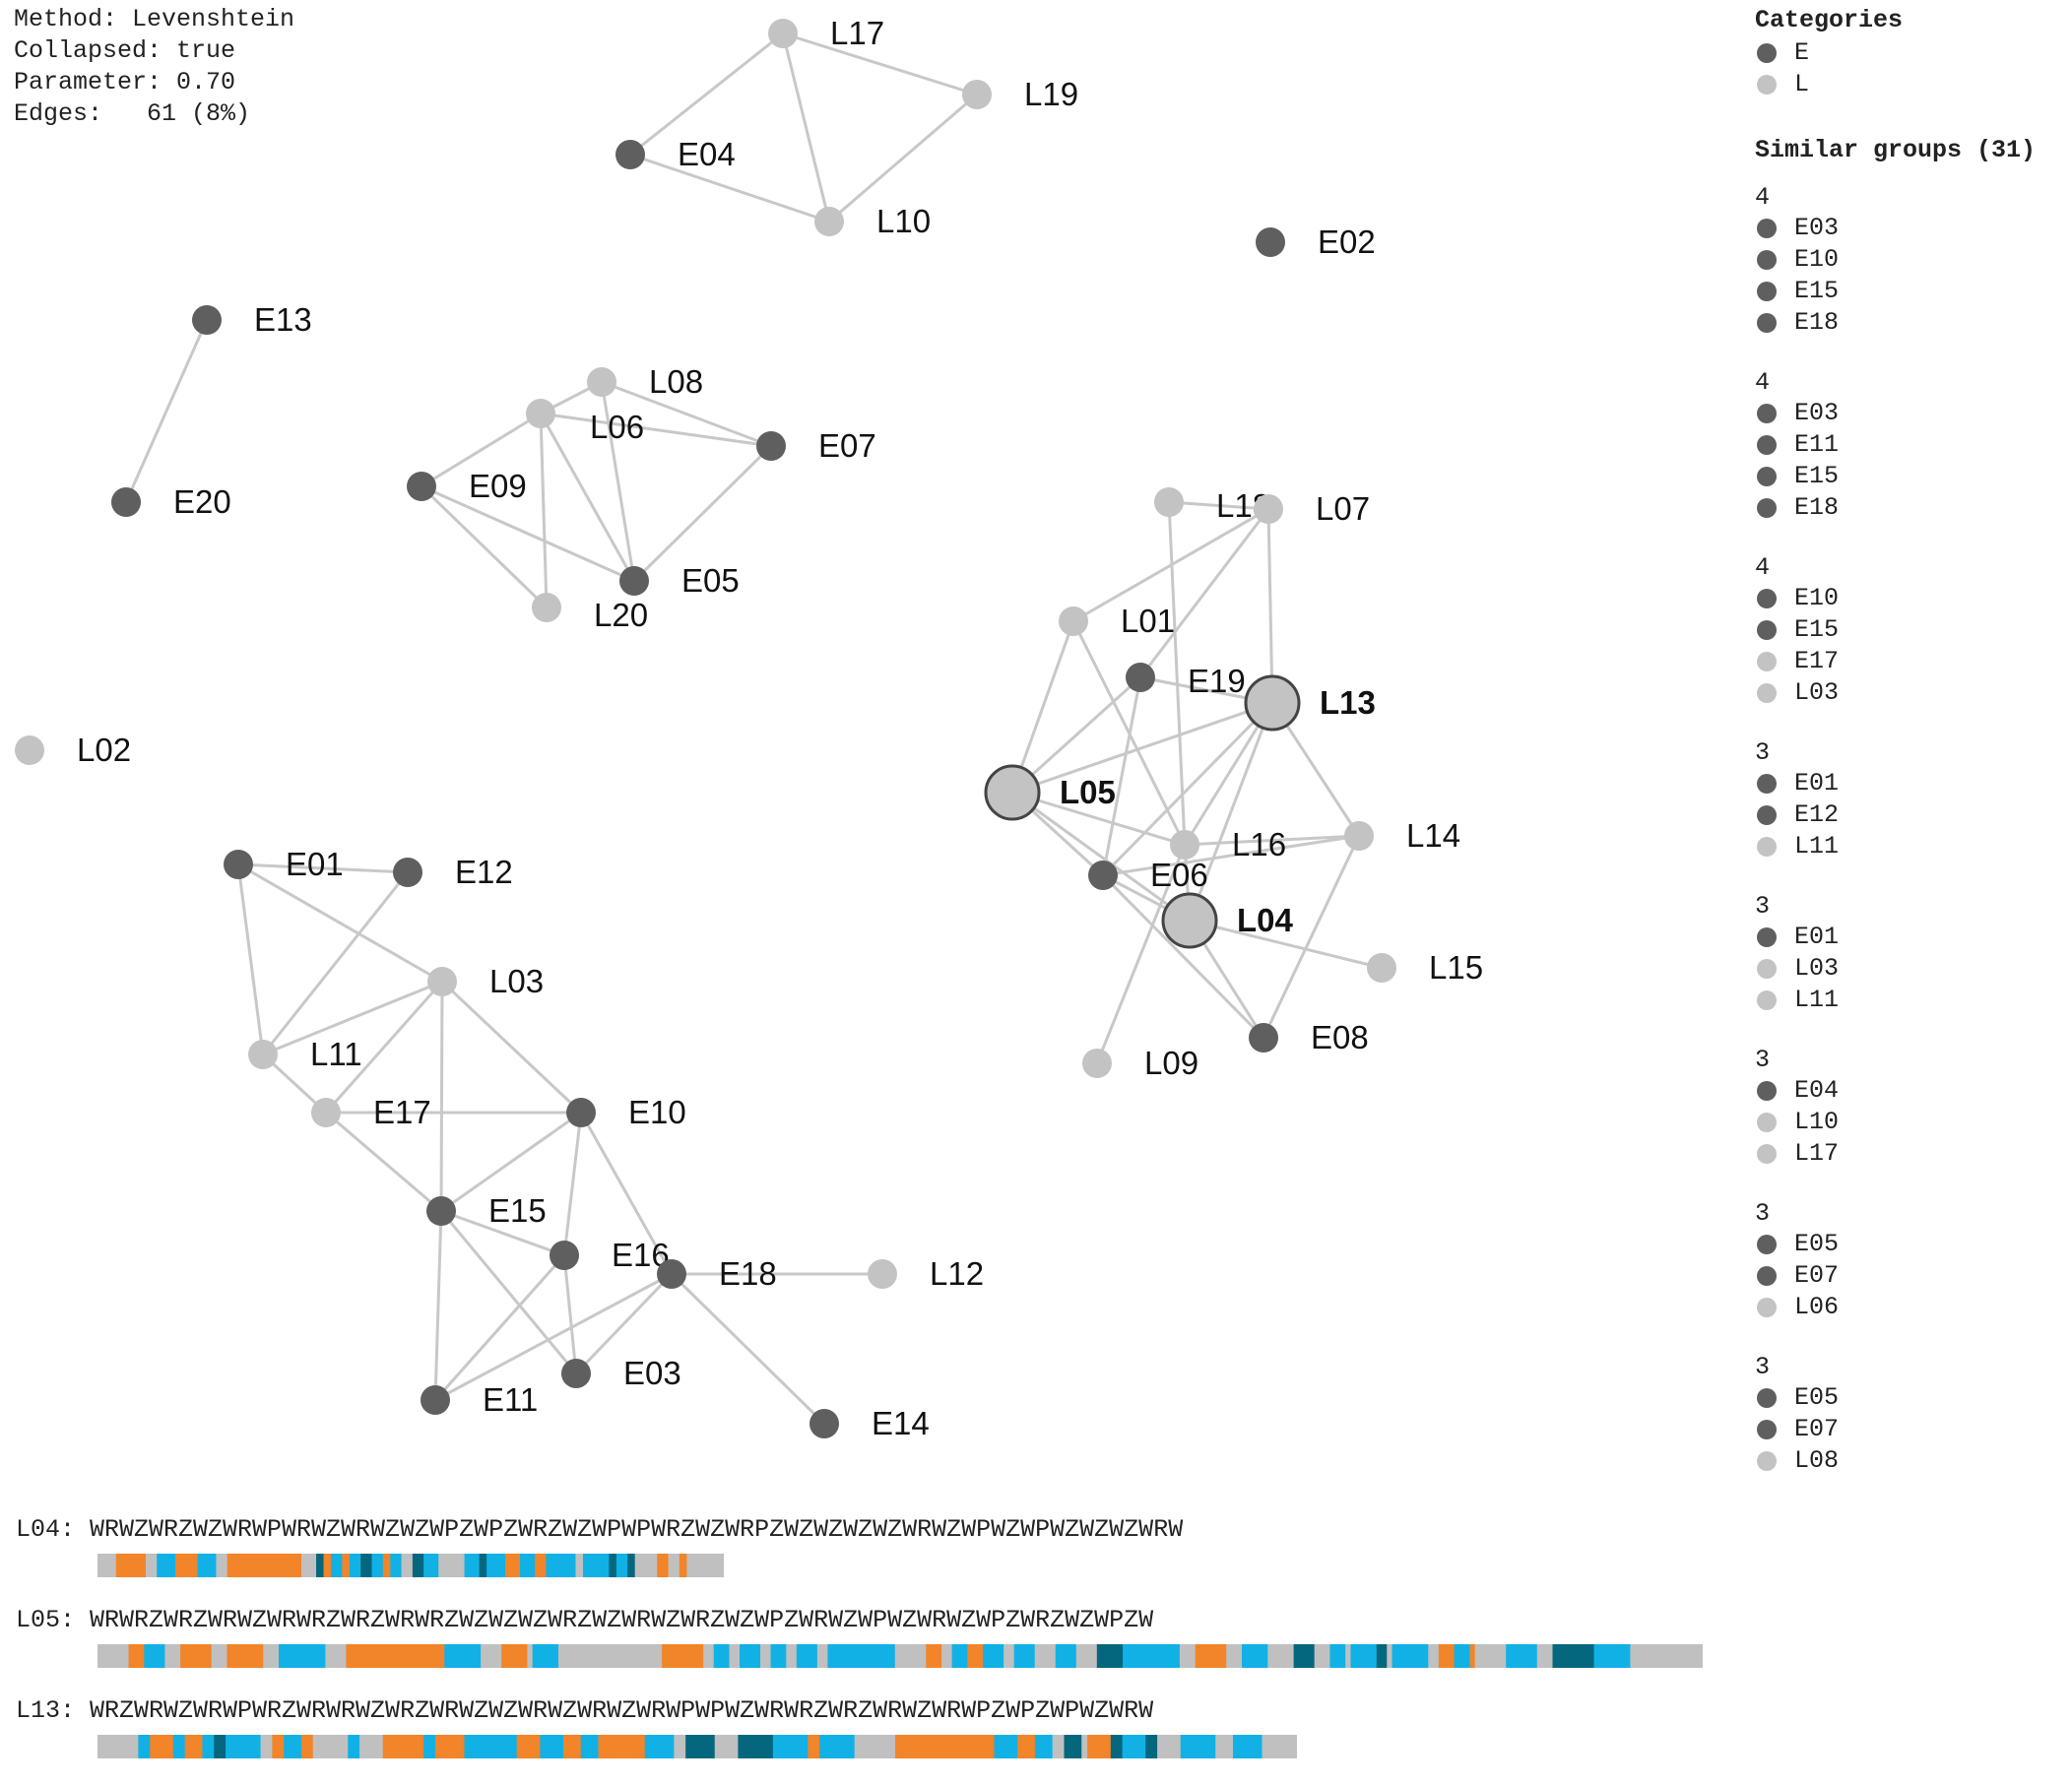  What do you see at coordinates (675, 154) in the screenshot?
I see `node-E04: E04` at bounding box center [675, 154].